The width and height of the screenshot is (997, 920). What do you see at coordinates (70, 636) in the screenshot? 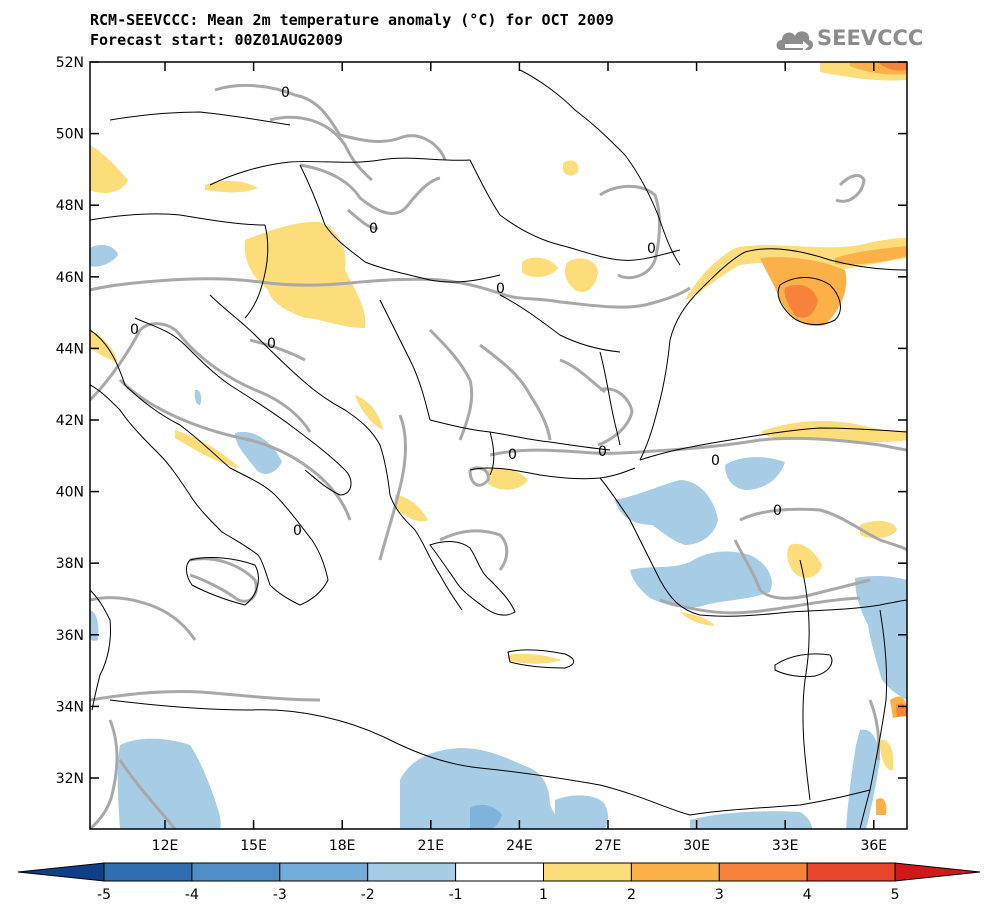
I see `latitude-label: 36N` at bounding box center [70, 636].